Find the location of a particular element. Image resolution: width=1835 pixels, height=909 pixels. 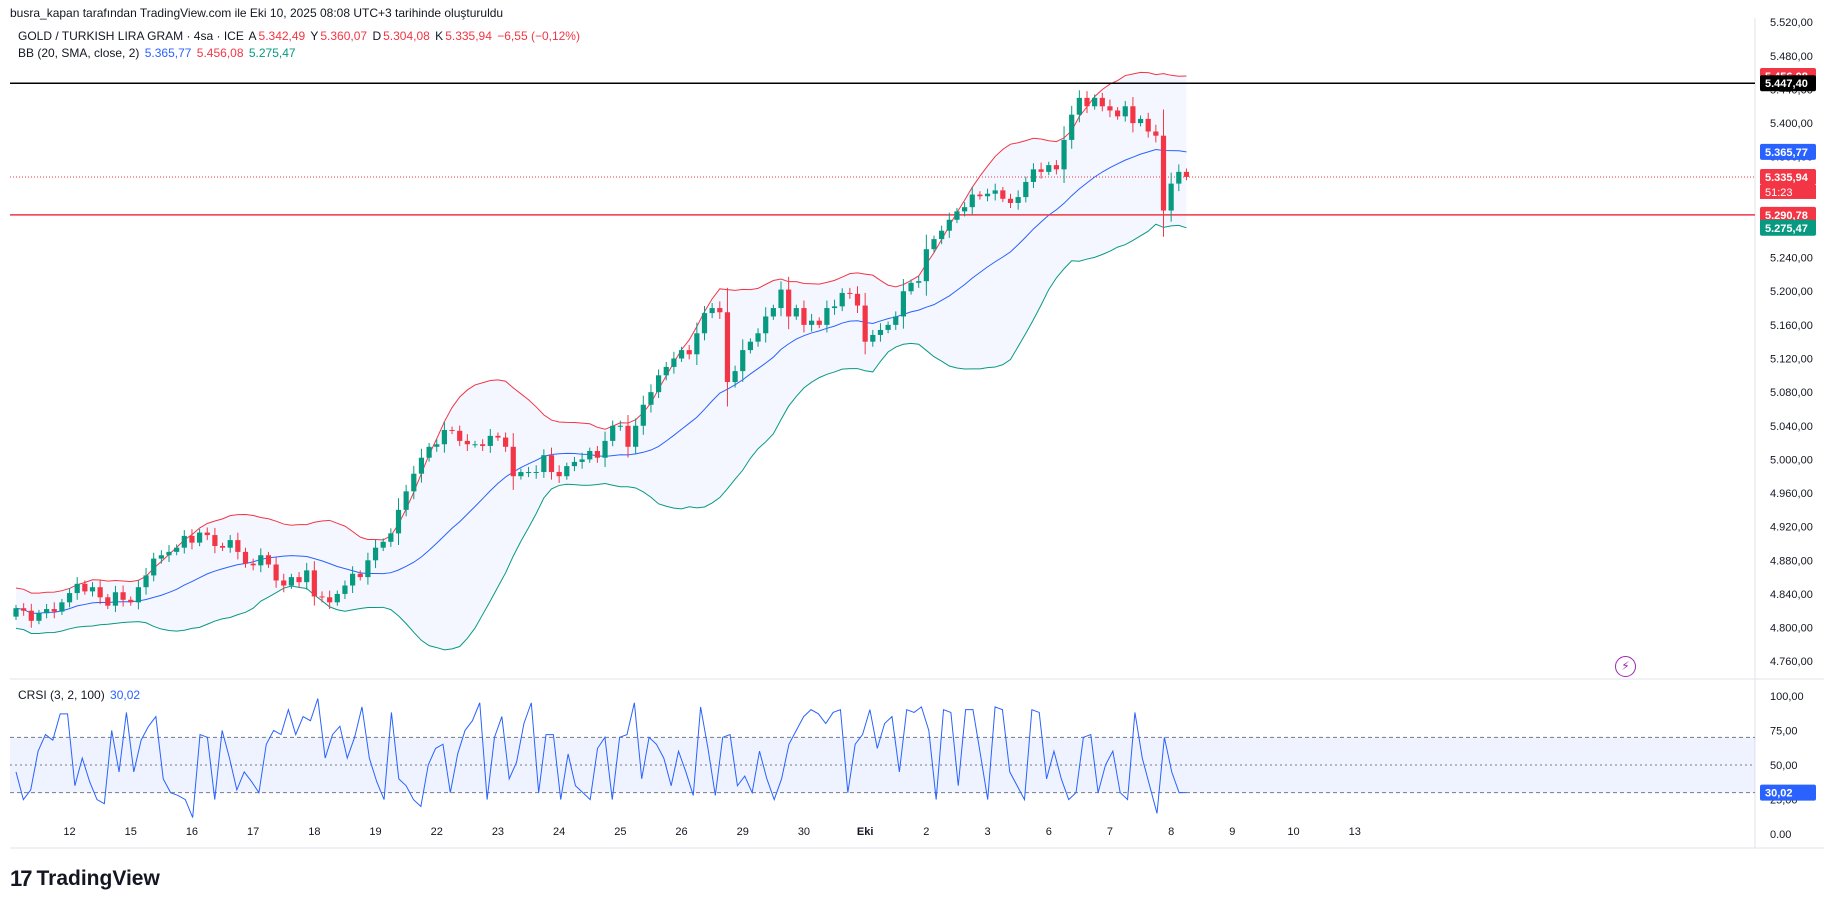

price-label-text: 5.290,78 is located at coordinates (1786, 216).